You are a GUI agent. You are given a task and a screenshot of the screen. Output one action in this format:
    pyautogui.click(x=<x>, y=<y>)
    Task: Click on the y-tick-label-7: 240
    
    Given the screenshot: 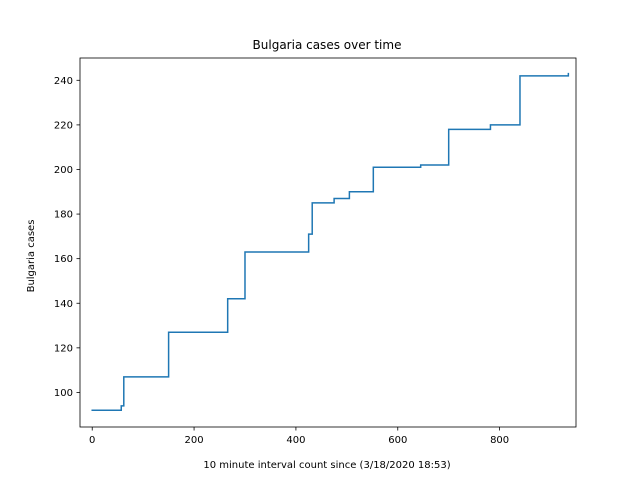 What is the action you would take?
    pyautogui.click(x=63, y=81)
    